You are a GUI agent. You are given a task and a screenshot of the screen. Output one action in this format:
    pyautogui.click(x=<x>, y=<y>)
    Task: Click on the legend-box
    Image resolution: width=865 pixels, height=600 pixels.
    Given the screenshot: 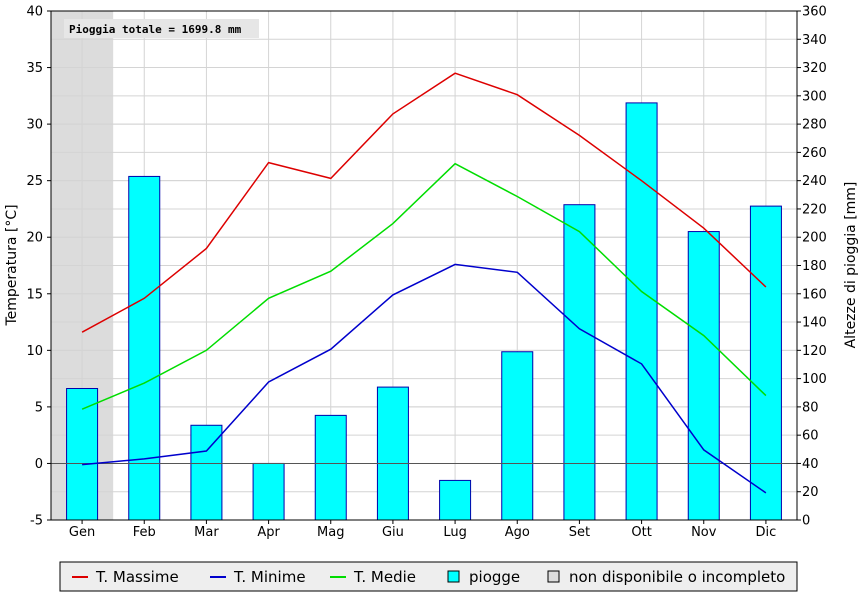 What is the action you would take?
    pyautogui.click(x=428, y=576)
    